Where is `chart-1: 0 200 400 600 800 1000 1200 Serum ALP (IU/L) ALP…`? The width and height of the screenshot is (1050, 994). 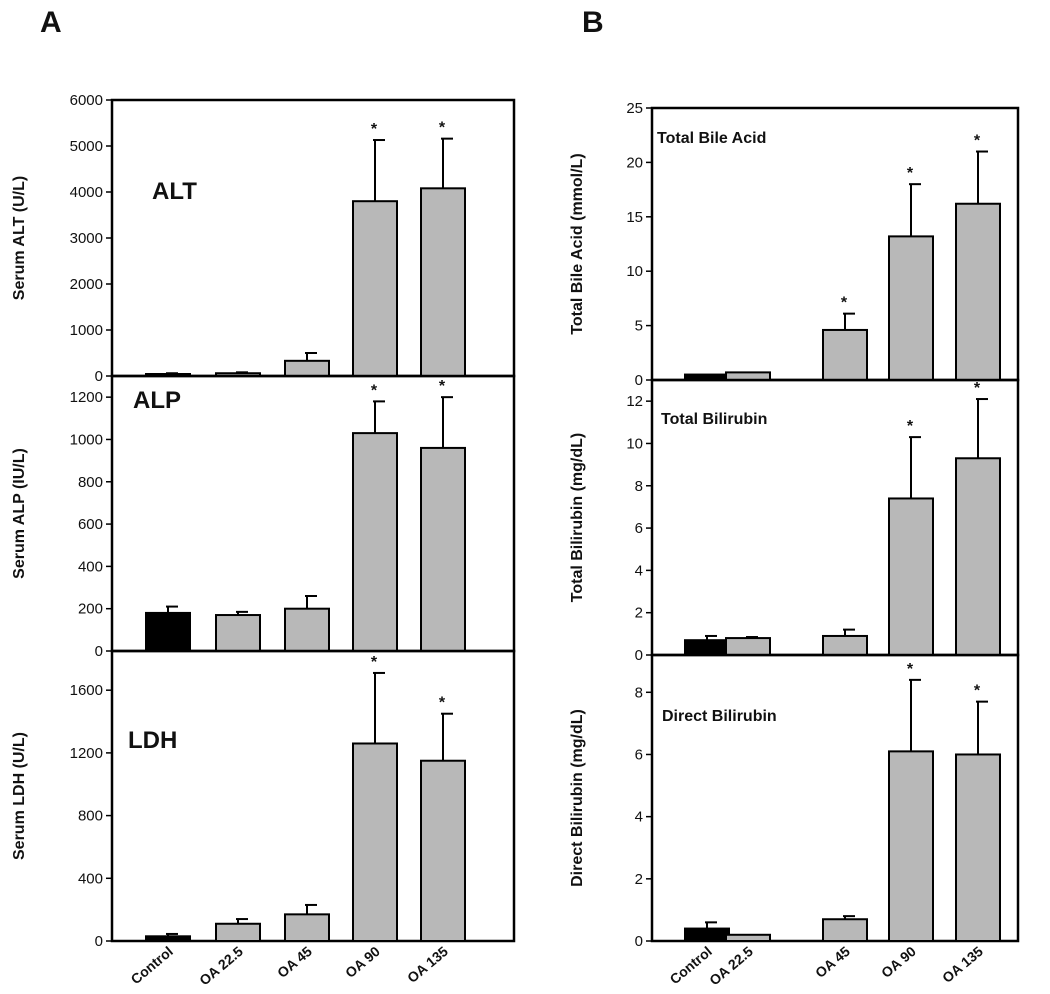
chart-1: 0 200 400 600 800 1000 1200 Serum ALP (IU/L) ALP… is located at coordinates (263, 517).